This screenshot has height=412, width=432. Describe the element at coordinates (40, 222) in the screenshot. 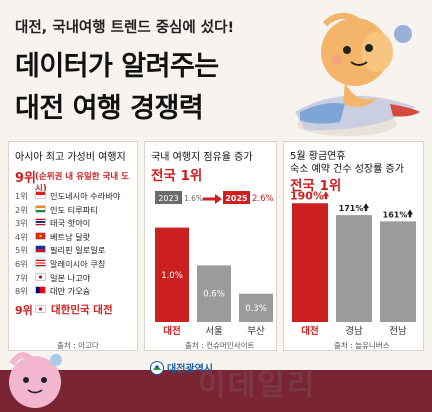

I see `thailand-flag-icon` at that location.